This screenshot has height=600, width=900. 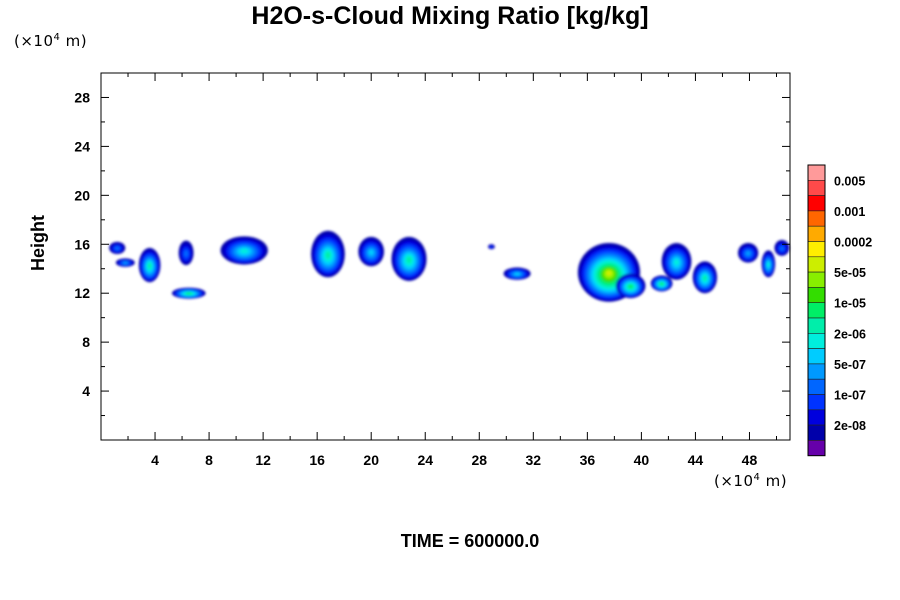 I want to click on x-axis-unit: (×104 m), so click(x=751, y=481).